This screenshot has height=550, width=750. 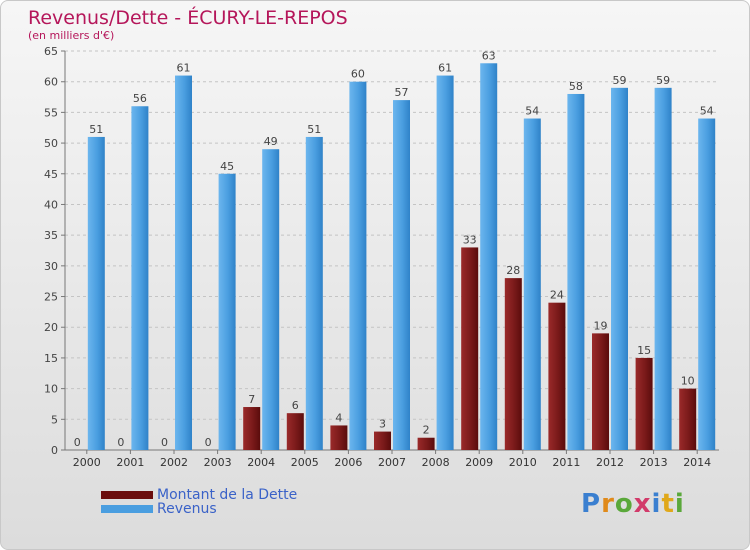 I want to click on x-tick-label-2003: 2003, so click(x=218, y=462).